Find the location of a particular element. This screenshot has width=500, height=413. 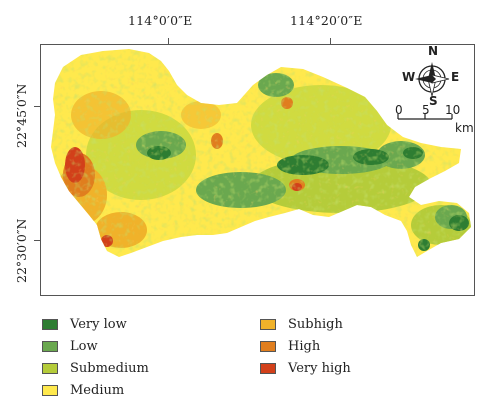

legend-item-low: Low is located at coordinates (70, 346).